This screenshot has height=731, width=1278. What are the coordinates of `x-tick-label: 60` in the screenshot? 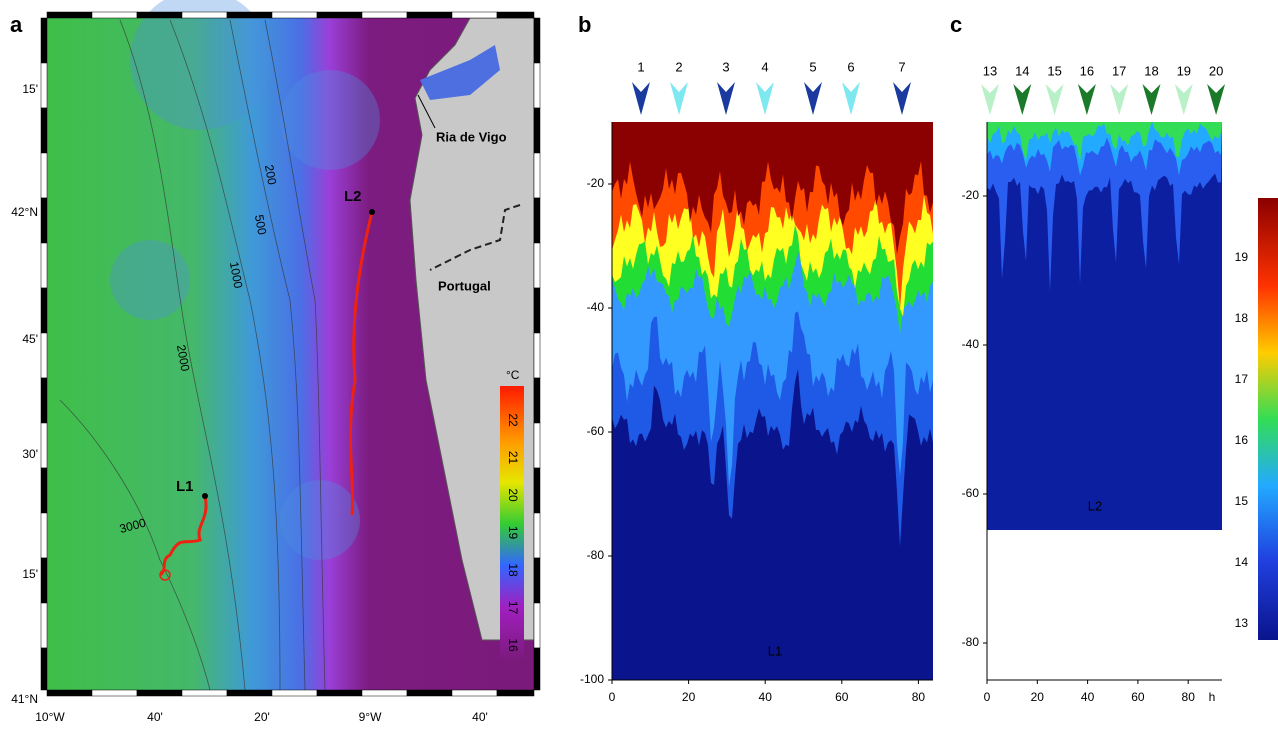 It's located at (1138, 697).